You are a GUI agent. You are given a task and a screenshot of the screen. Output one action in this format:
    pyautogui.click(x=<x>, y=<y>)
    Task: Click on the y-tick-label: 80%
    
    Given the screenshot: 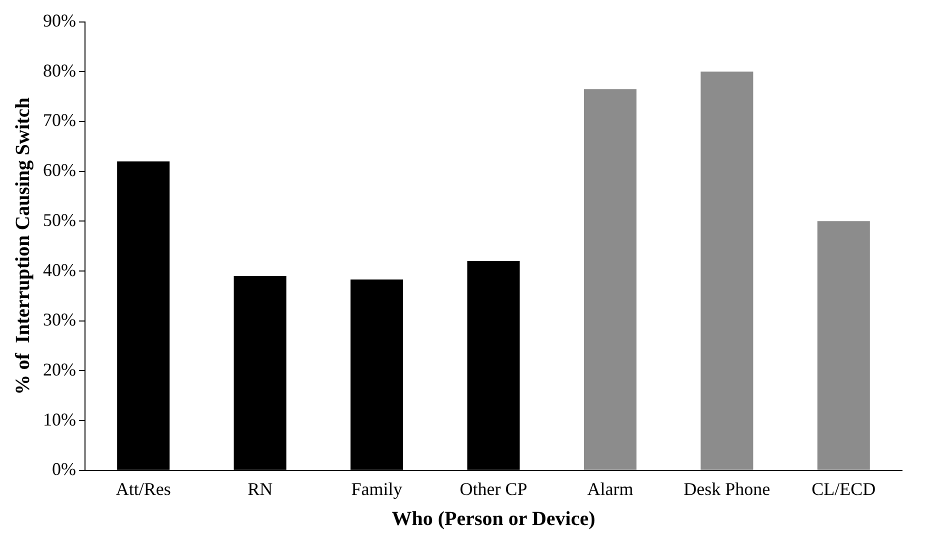 What is the action you would take?
    pyautogui.click(x=59, y=70)
    